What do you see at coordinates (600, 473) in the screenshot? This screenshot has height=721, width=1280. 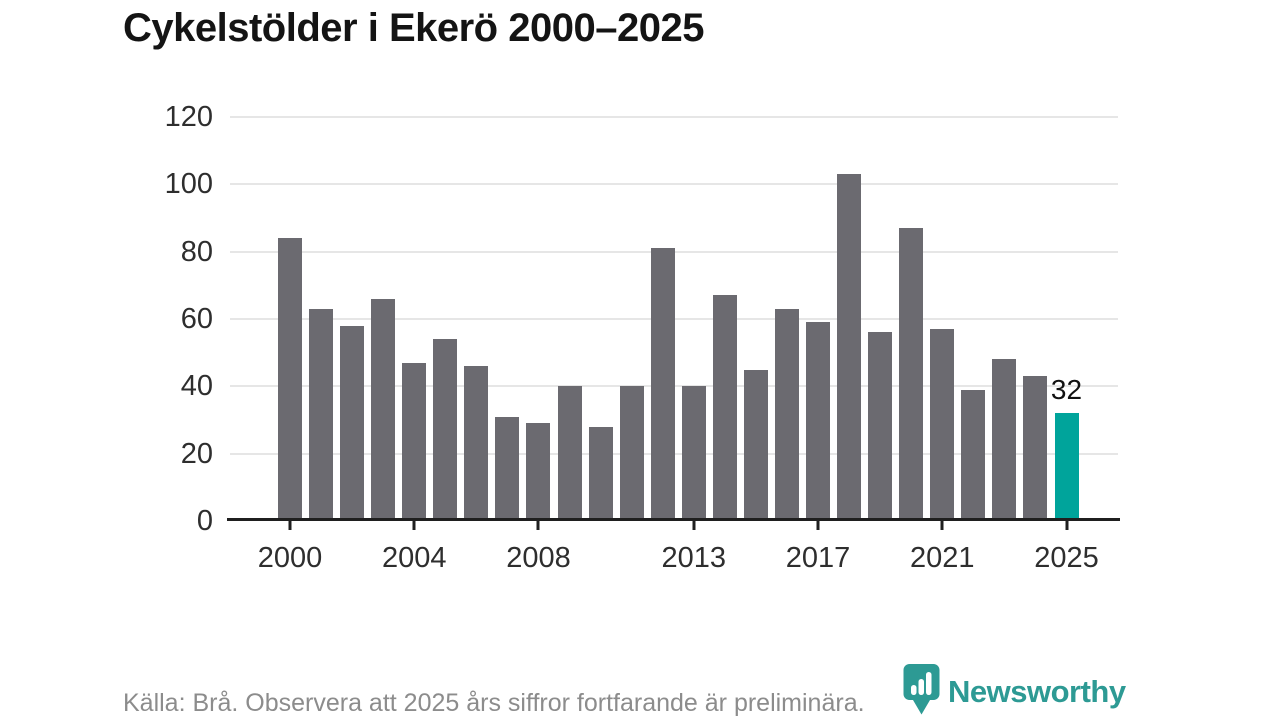 I see `bar-2010` at bounding box center [600, 473].